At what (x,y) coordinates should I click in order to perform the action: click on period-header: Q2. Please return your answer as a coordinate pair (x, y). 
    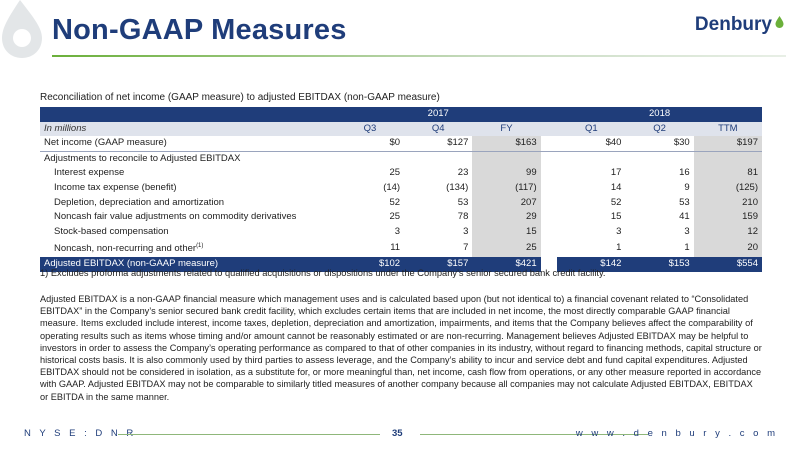
    Looking at the image, I should click on (659, 129).